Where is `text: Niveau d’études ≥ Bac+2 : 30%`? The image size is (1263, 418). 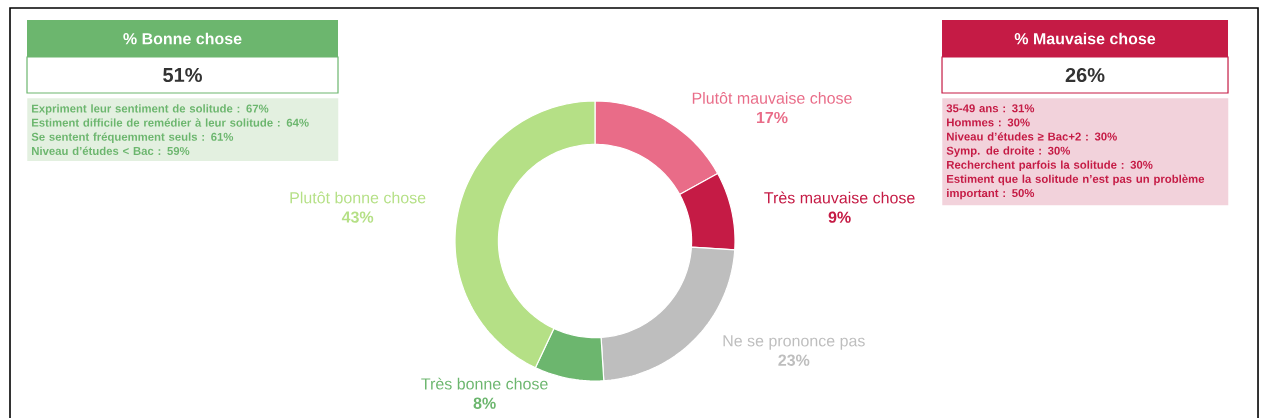 text: Niveau d’études ≥ Bac+2 : 30% is located at coordinates (1032, 136).